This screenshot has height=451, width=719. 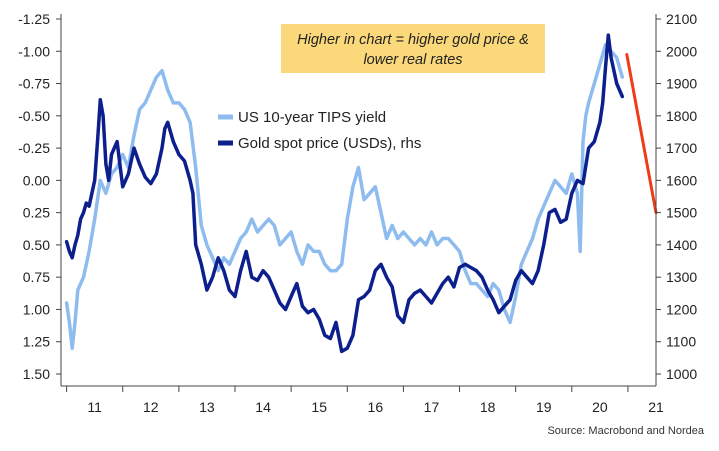 What do you see at coordinates (34, 116) in the screenshot?
I see `left-tick-label: -0.50` at bounding box center [34, 116].